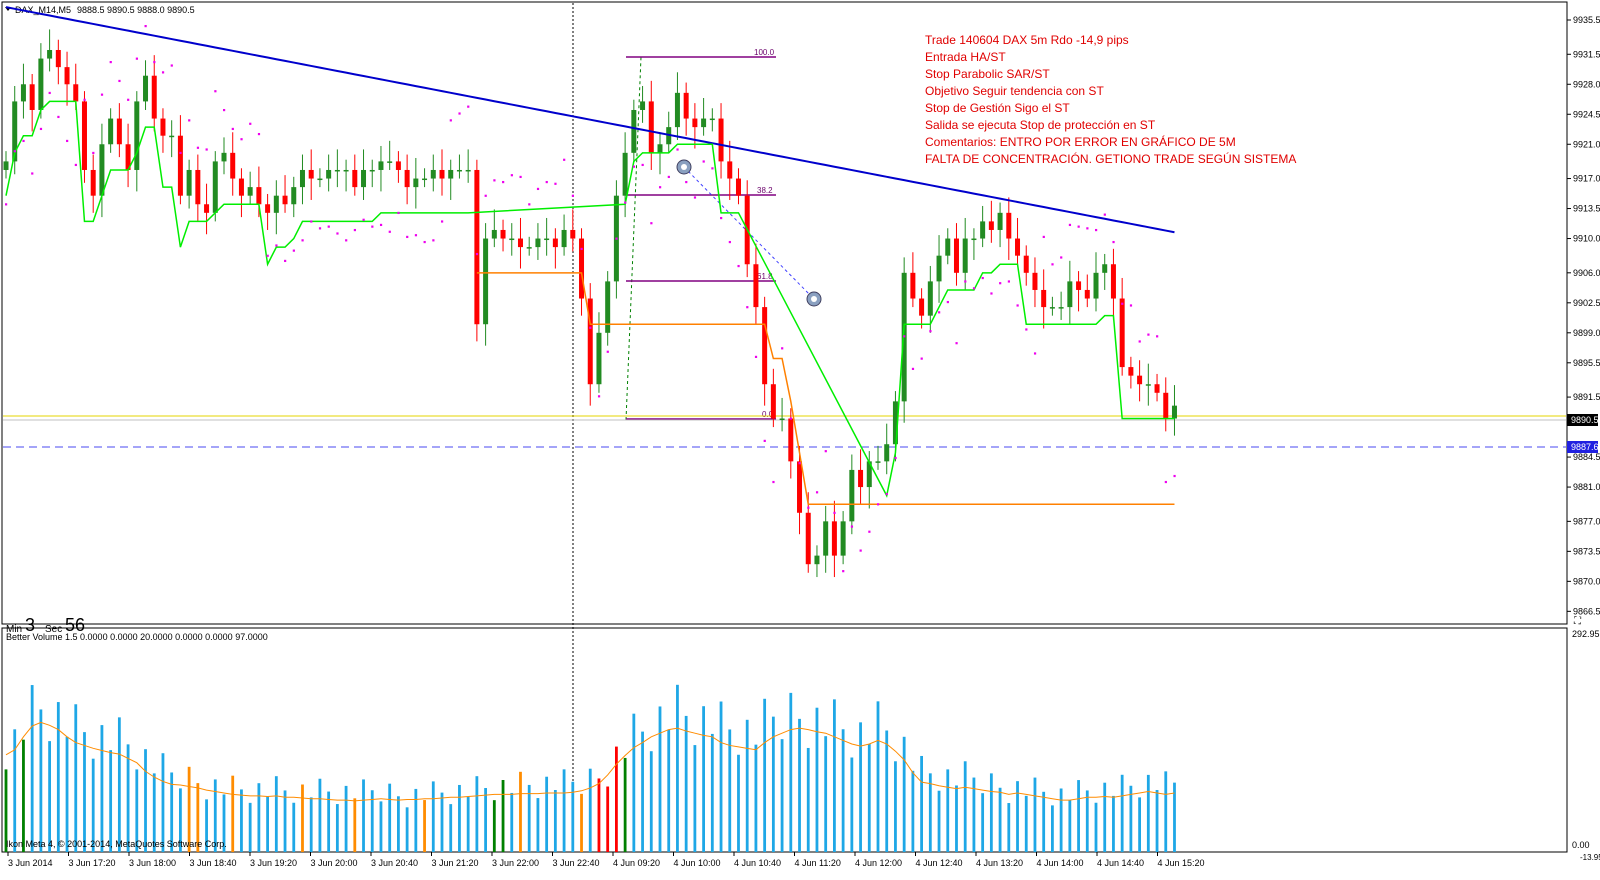 This screenshot has height=880, width=1600. I want to click on volume-axis-zero: 0.00, so click(1581, 845).